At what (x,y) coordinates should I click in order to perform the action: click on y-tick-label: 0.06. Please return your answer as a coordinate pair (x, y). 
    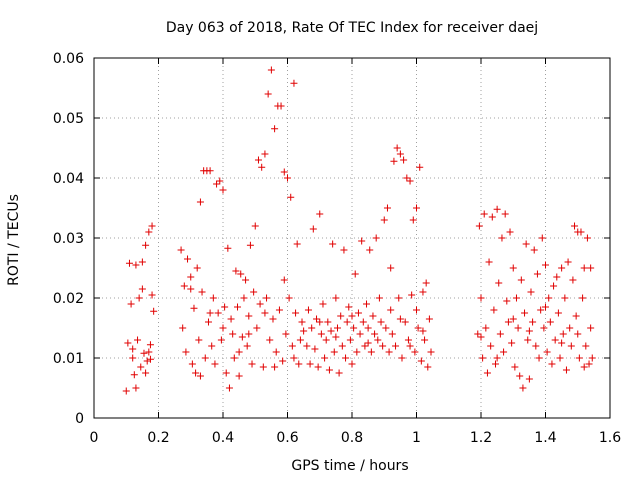
    Looking at the image, I should click on (68, 59).